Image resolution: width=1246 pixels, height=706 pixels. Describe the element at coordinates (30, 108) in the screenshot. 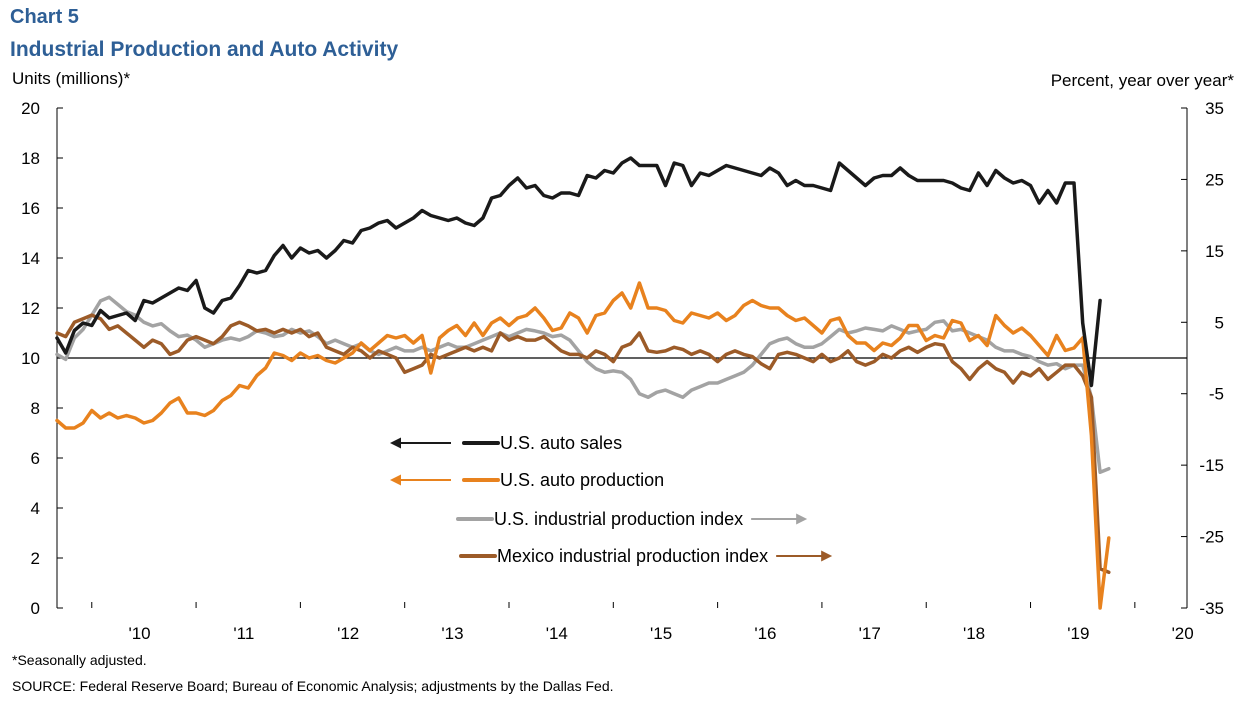

I see `left-tick-label: 20` at that location.